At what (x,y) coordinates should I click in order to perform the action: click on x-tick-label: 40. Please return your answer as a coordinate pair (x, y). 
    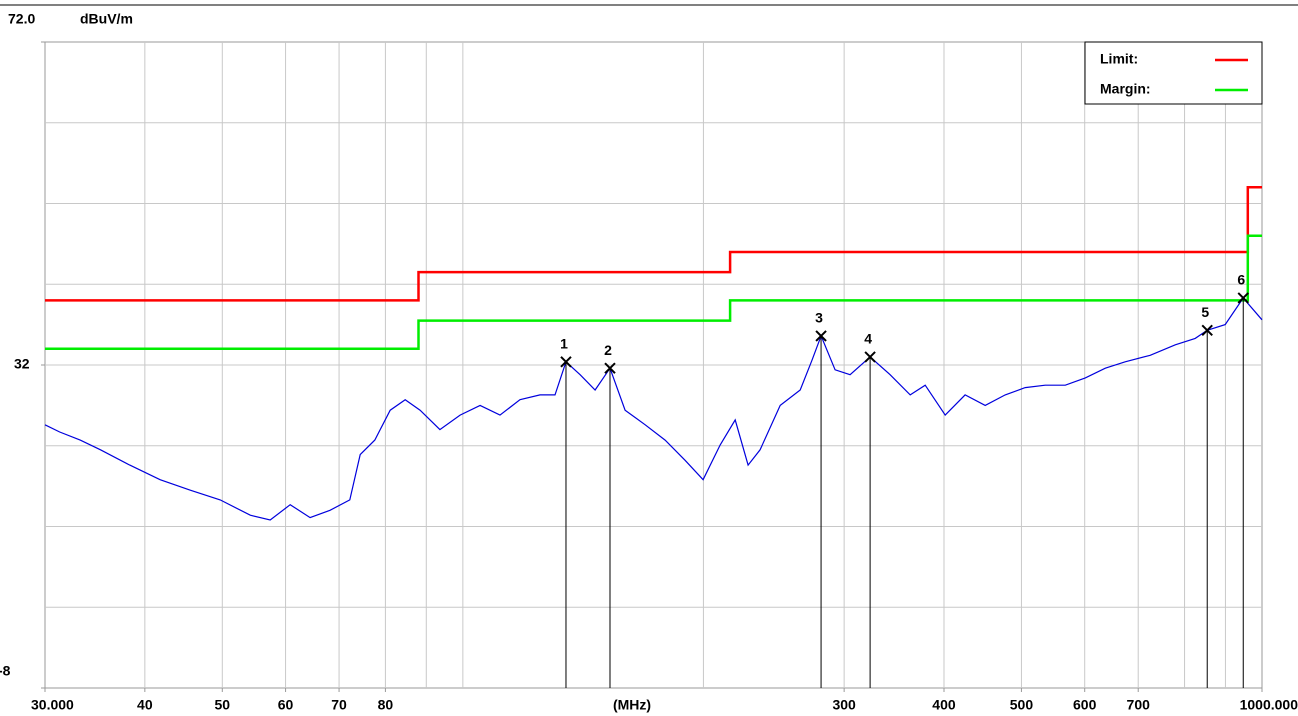
    Looking at the image, I should click on (145, 705).